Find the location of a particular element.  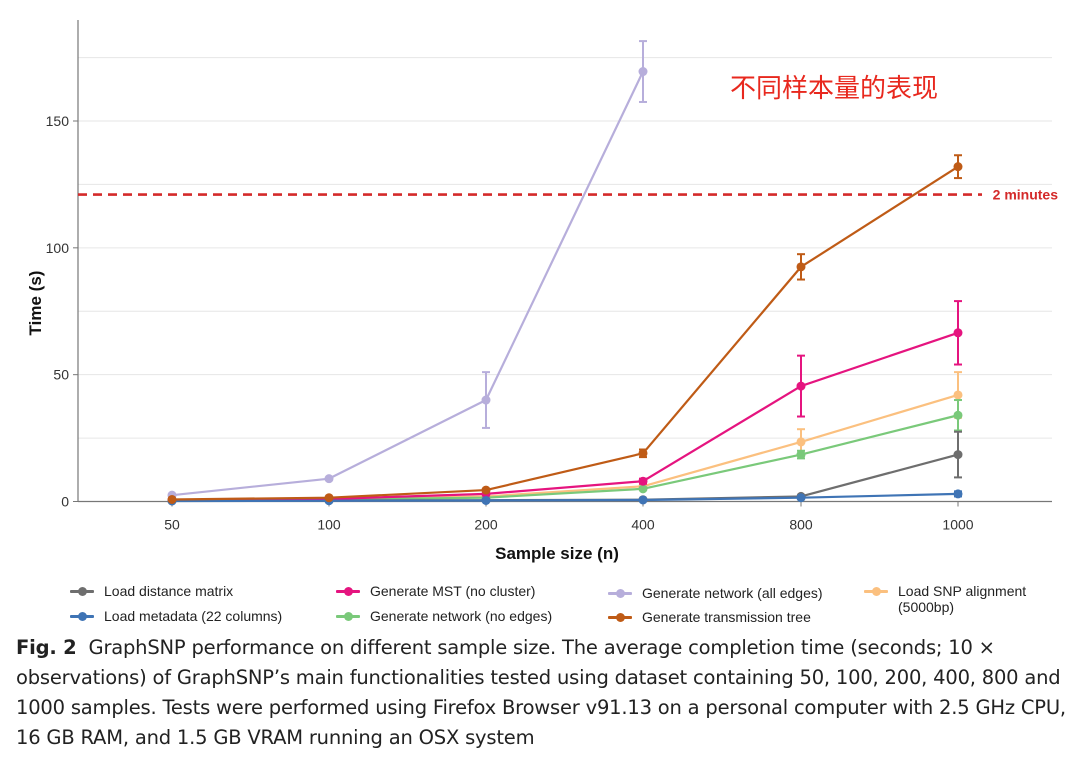

legend-item-generate-transmission-tree: Generate transmission tree is located at coordinates (709, 617).